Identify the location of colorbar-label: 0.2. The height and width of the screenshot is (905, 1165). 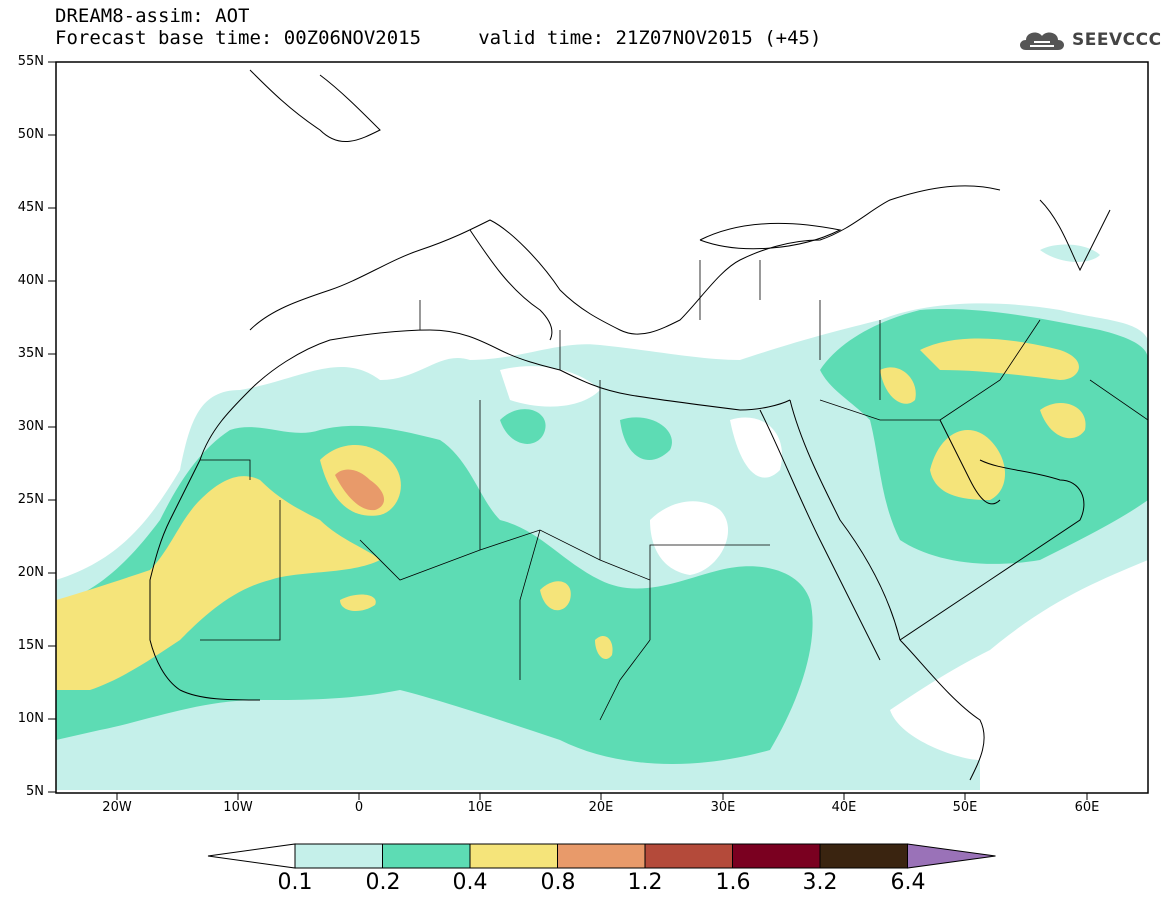
(383, 882).